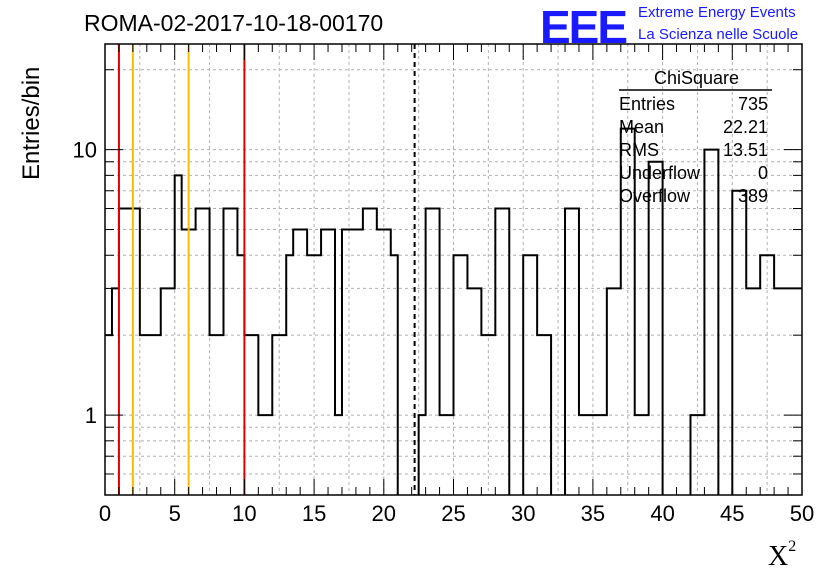  What do you see at coordinates (641, 127) in the screenshot?
I see `stats-label: Mean` at bounding box center [641, 127].